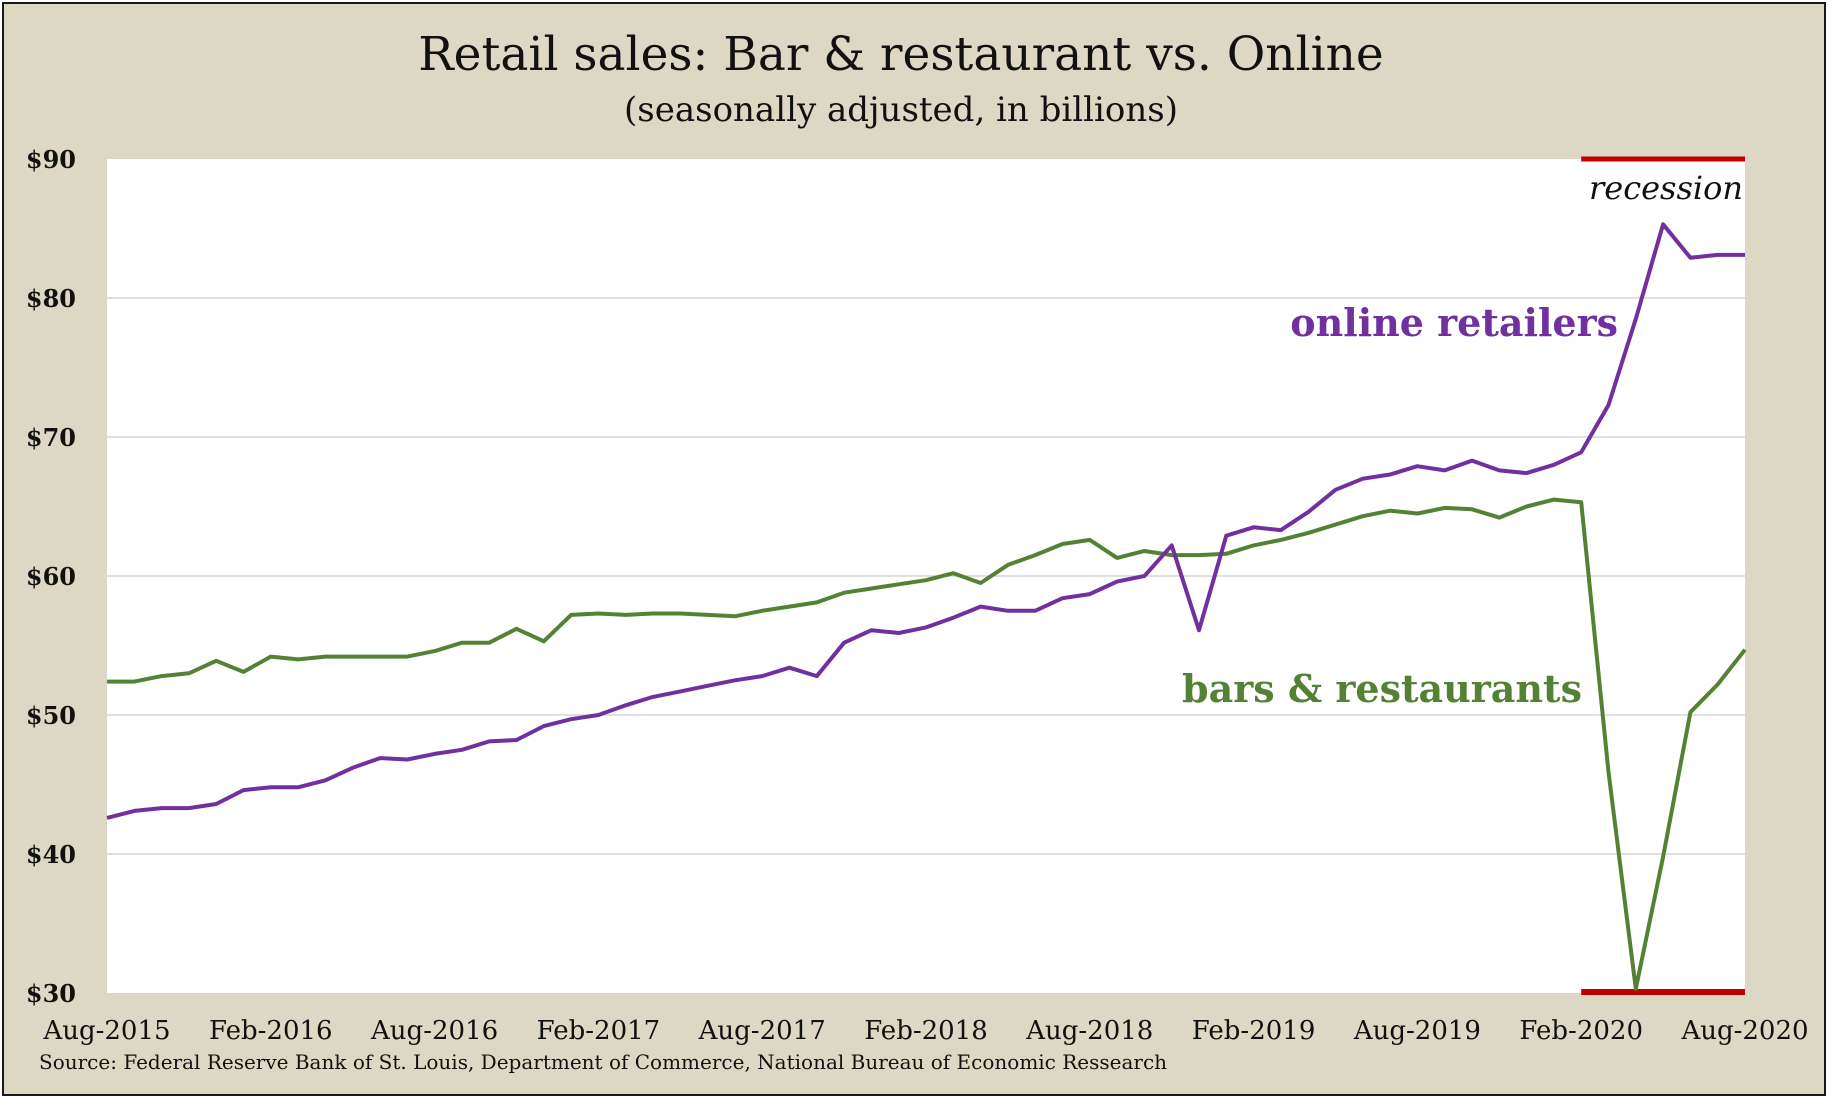  I want to click on series-label: online retailers, so click(1454, 322).